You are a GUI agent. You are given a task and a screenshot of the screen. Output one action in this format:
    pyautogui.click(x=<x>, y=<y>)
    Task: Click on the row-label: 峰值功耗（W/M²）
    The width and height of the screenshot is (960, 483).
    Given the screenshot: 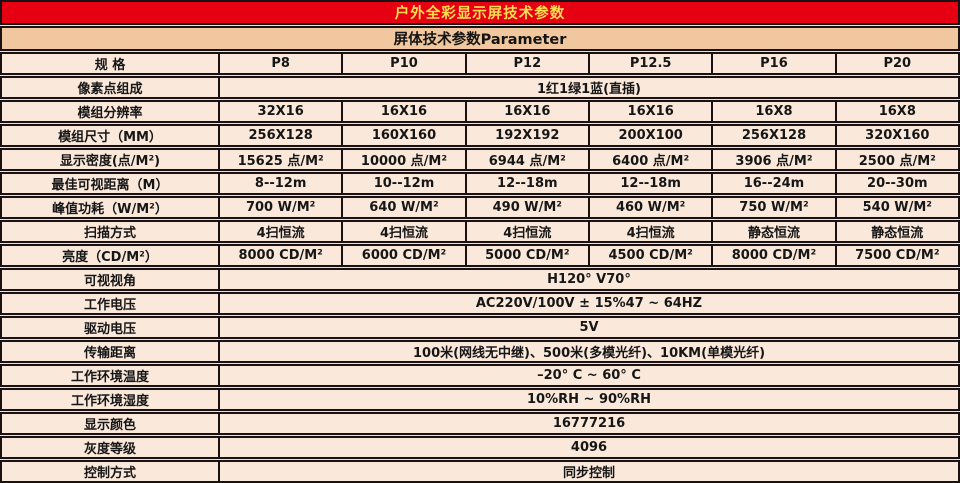 What is the action you would take?
    pyautogui.click(x=111, y=207)
    